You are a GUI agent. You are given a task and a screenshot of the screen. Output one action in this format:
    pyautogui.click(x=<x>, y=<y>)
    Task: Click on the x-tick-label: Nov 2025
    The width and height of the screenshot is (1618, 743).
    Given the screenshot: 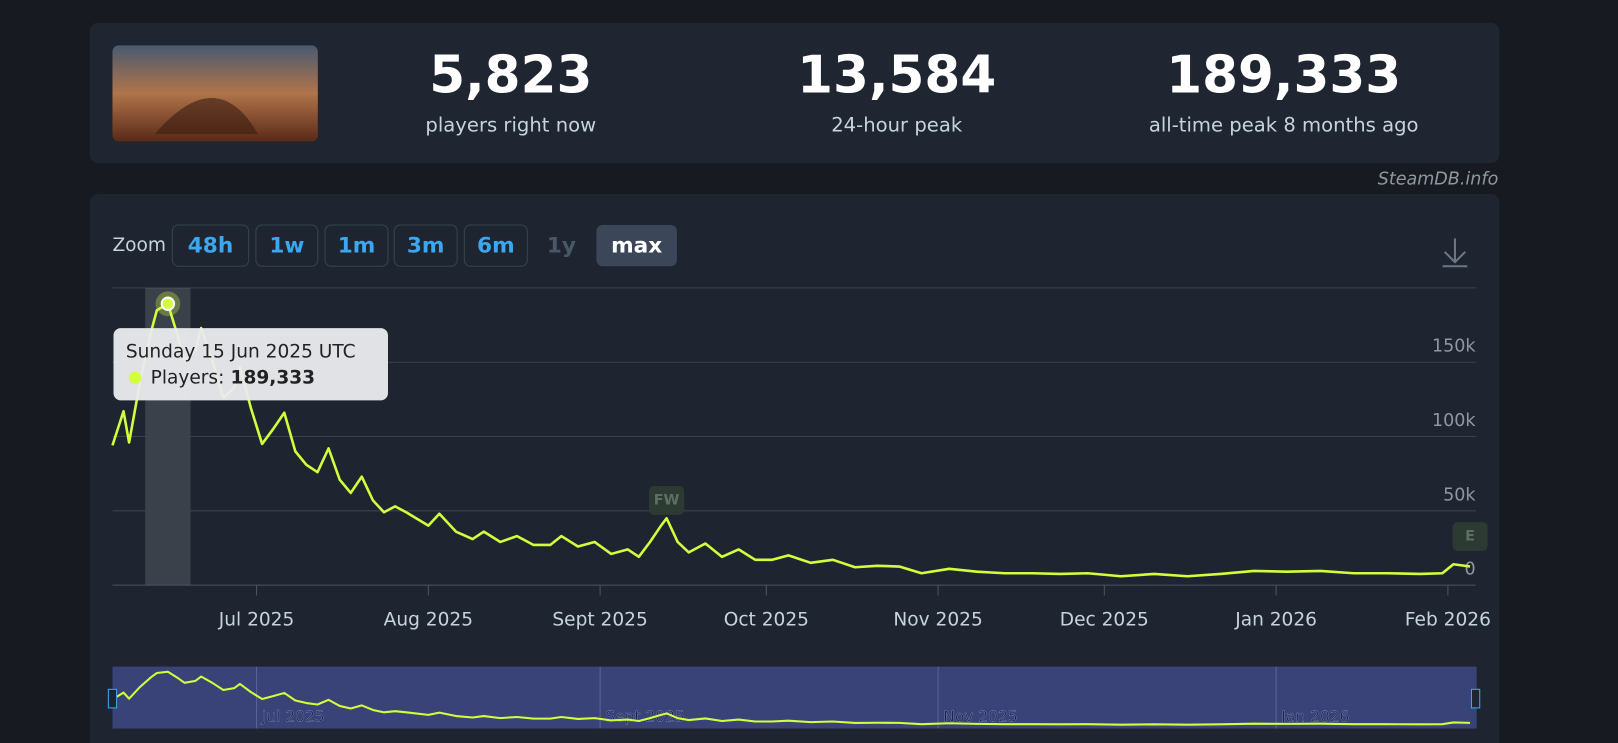 What is the action you would take?
    pyautogui.click(x=937, y=620)
    